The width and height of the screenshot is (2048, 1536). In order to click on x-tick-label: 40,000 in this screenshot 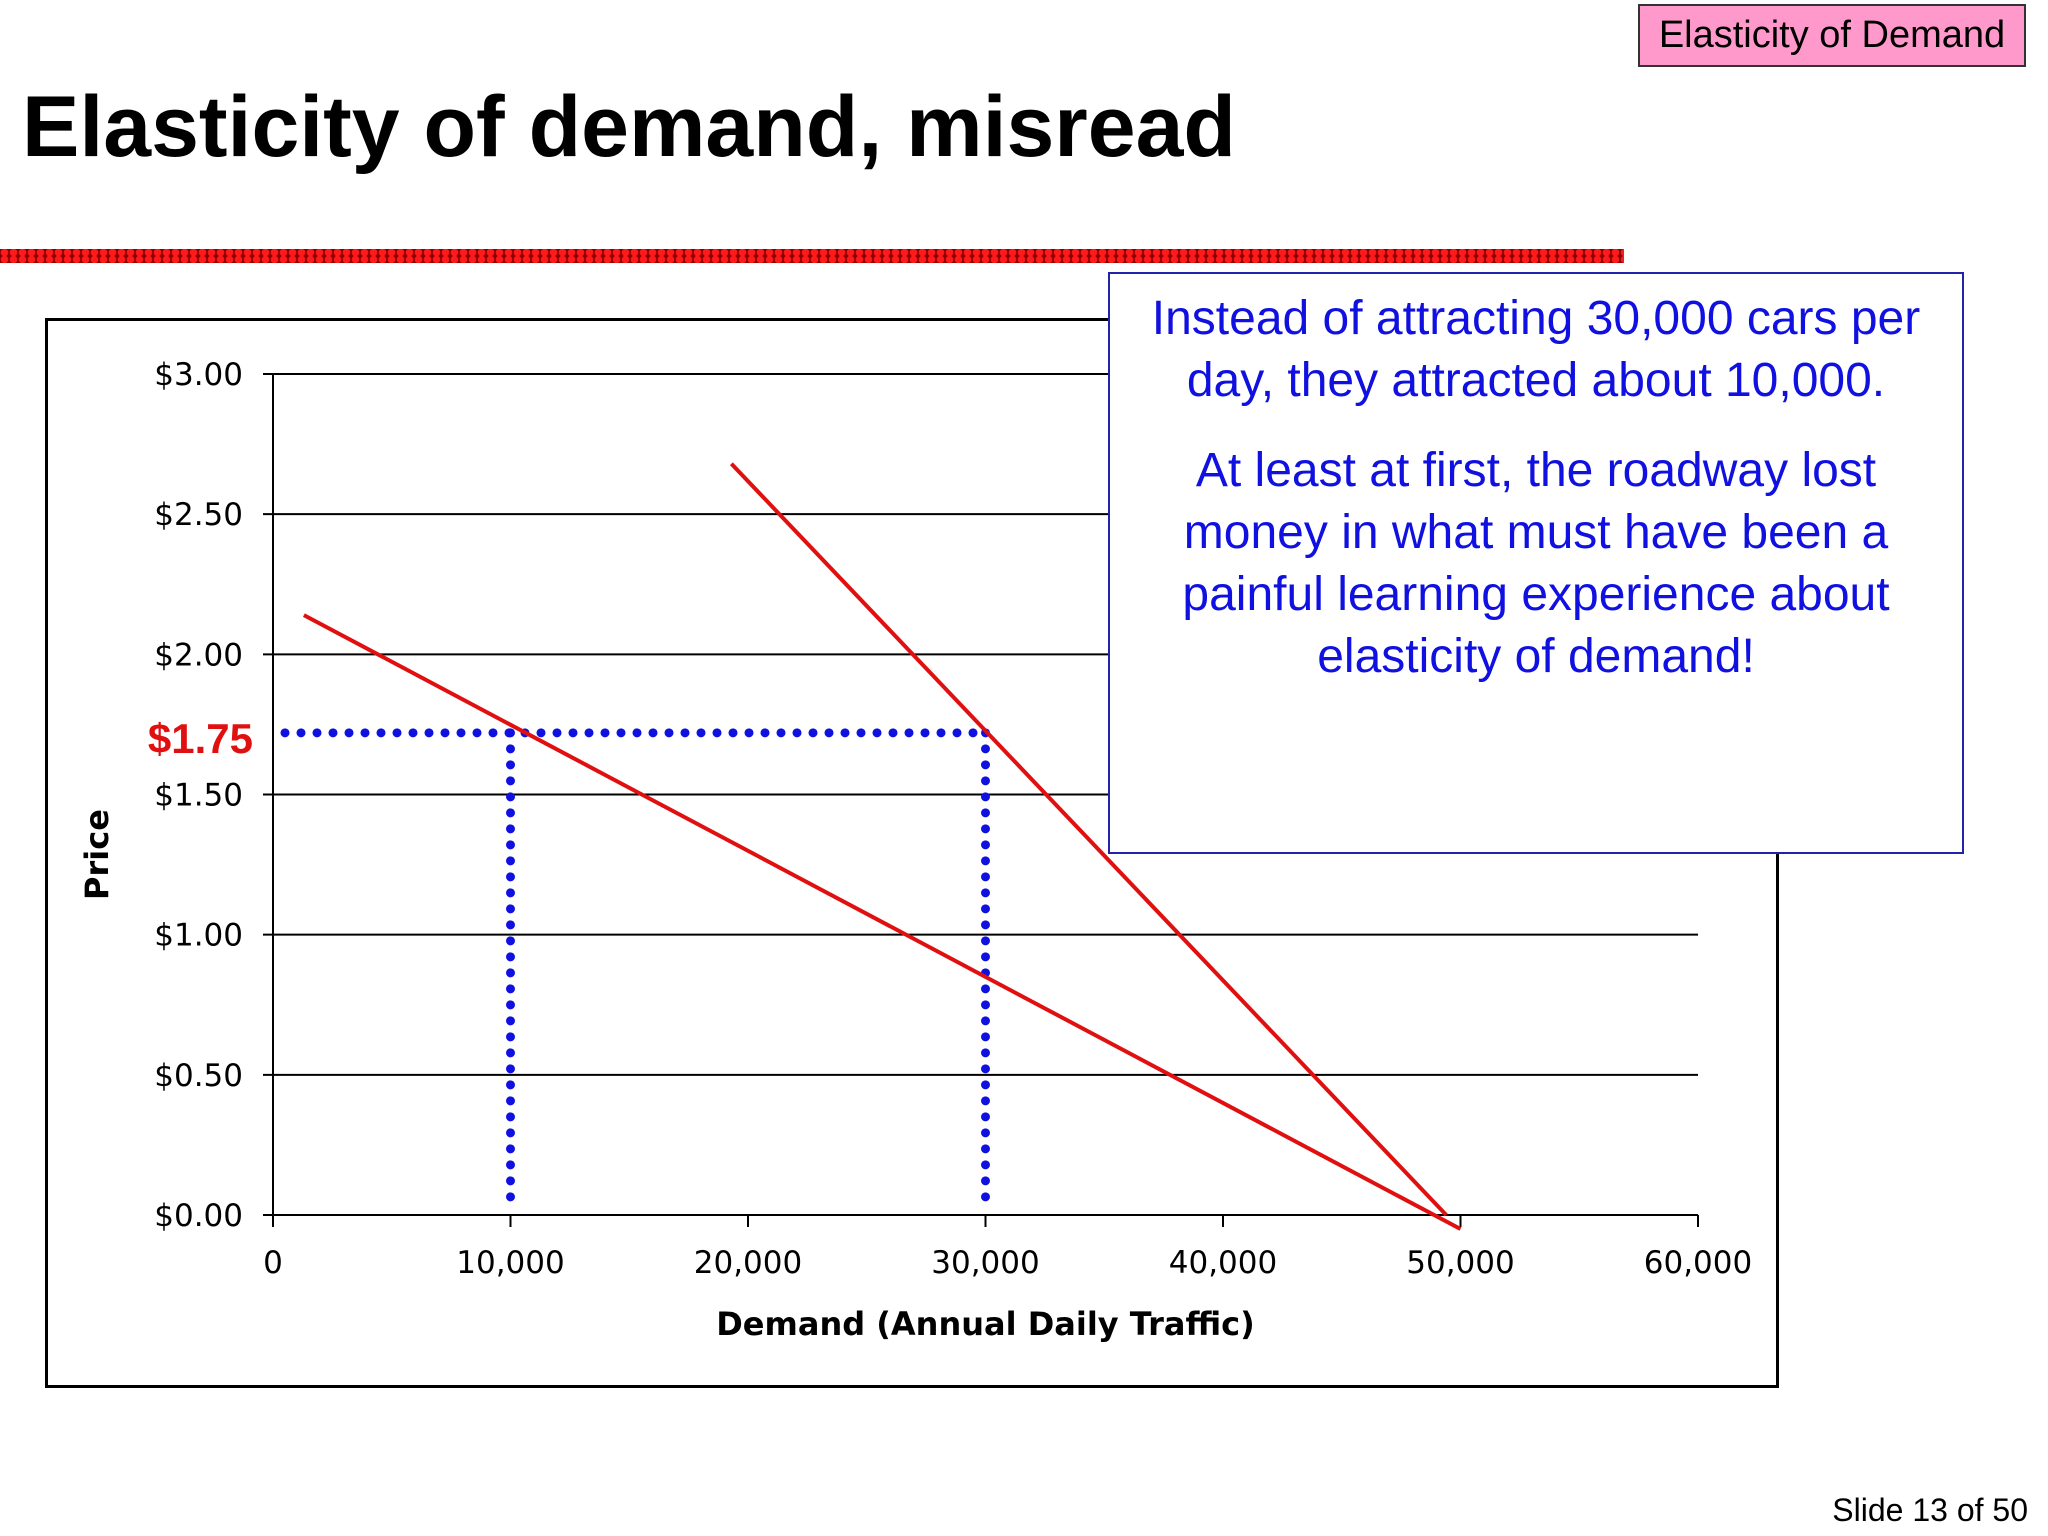, I will do `click(1223, 1263)`.